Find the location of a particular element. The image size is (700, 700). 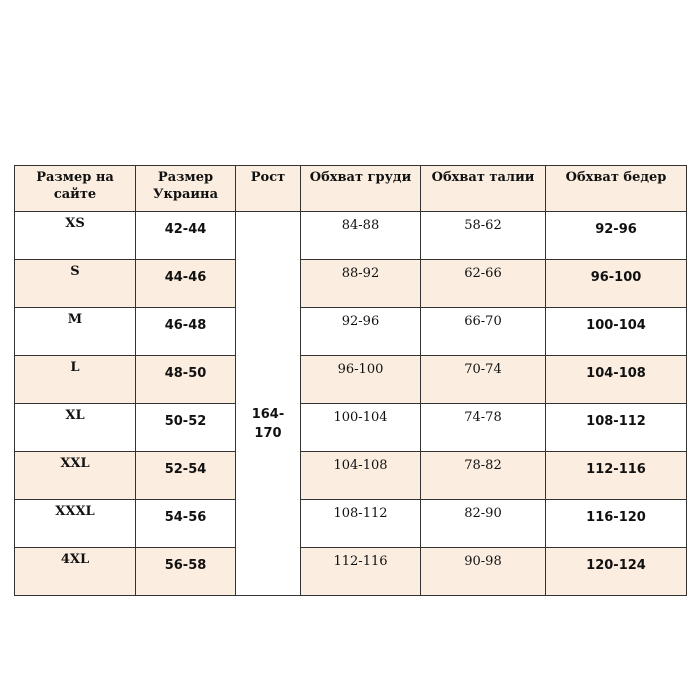

cell-hips: 116-120 is located at coordinates (616, 523).